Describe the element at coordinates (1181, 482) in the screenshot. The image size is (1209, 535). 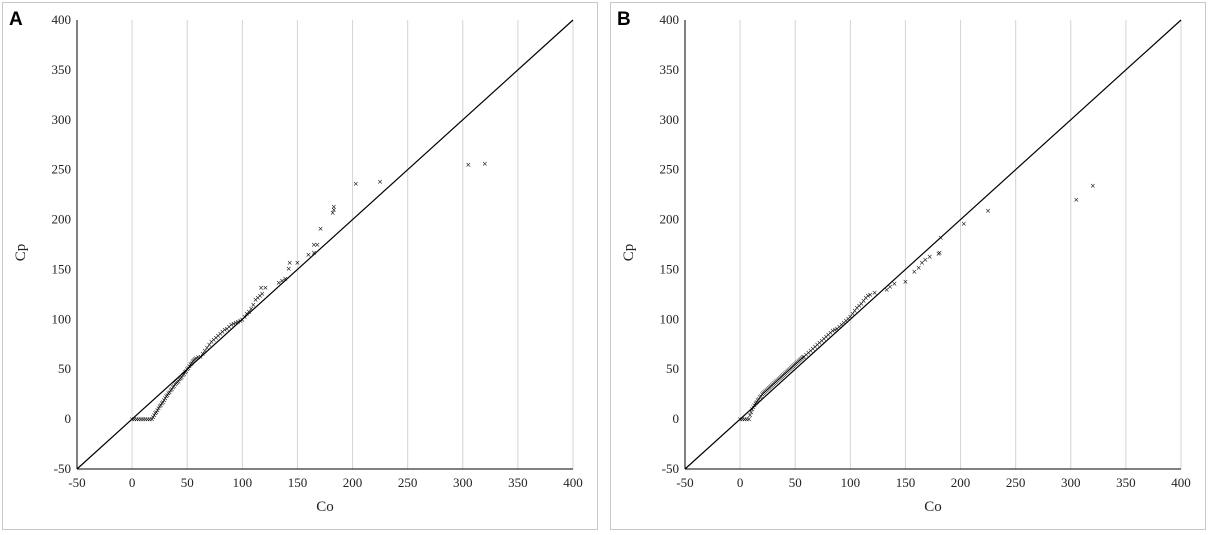
I see `x-tick-label: 400` at that location.